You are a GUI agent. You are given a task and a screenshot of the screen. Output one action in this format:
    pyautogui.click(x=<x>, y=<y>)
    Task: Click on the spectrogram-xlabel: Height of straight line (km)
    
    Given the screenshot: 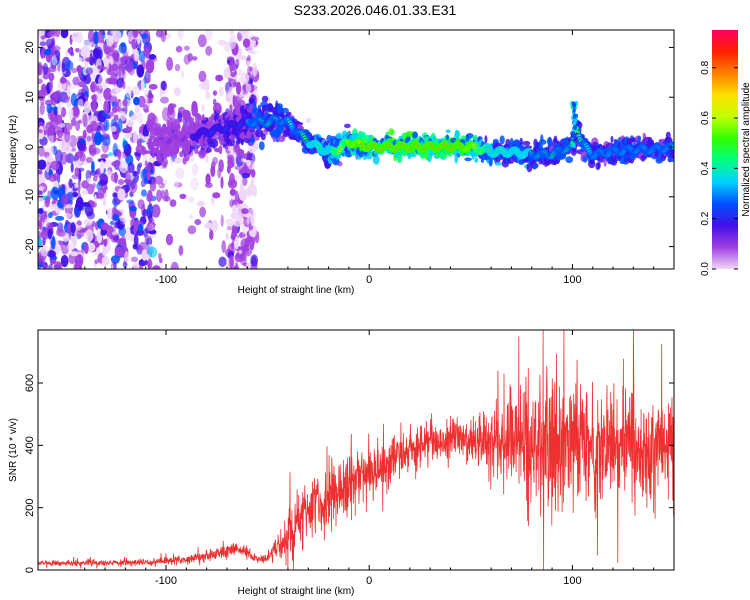 What is the action you would take?
    pyautogui.click(x=296, y=290)
    